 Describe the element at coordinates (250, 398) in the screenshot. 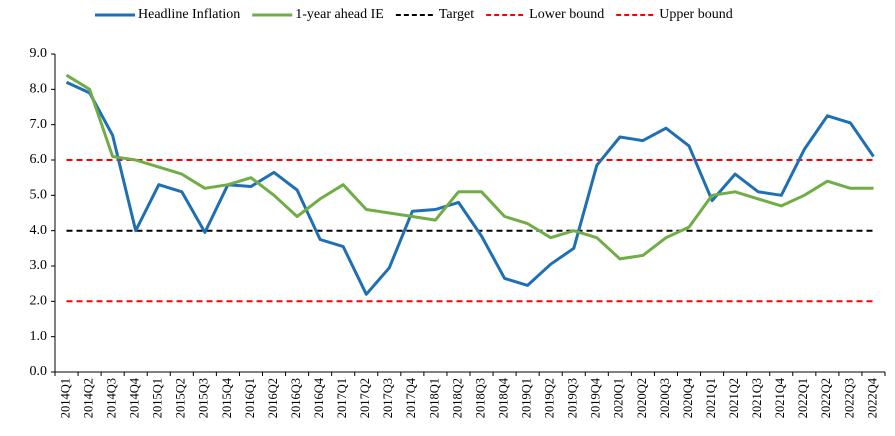

I see `x-tick-label: 2016Q1` at that location.